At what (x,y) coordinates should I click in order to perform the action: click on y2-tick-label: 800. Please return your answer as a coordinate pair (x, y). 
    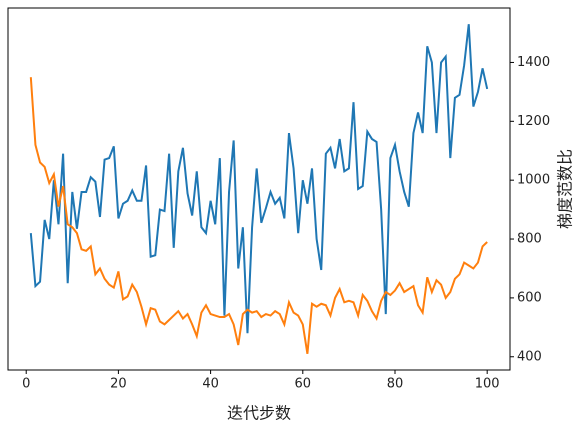
    Looking at the image, I should click on (529, 239).